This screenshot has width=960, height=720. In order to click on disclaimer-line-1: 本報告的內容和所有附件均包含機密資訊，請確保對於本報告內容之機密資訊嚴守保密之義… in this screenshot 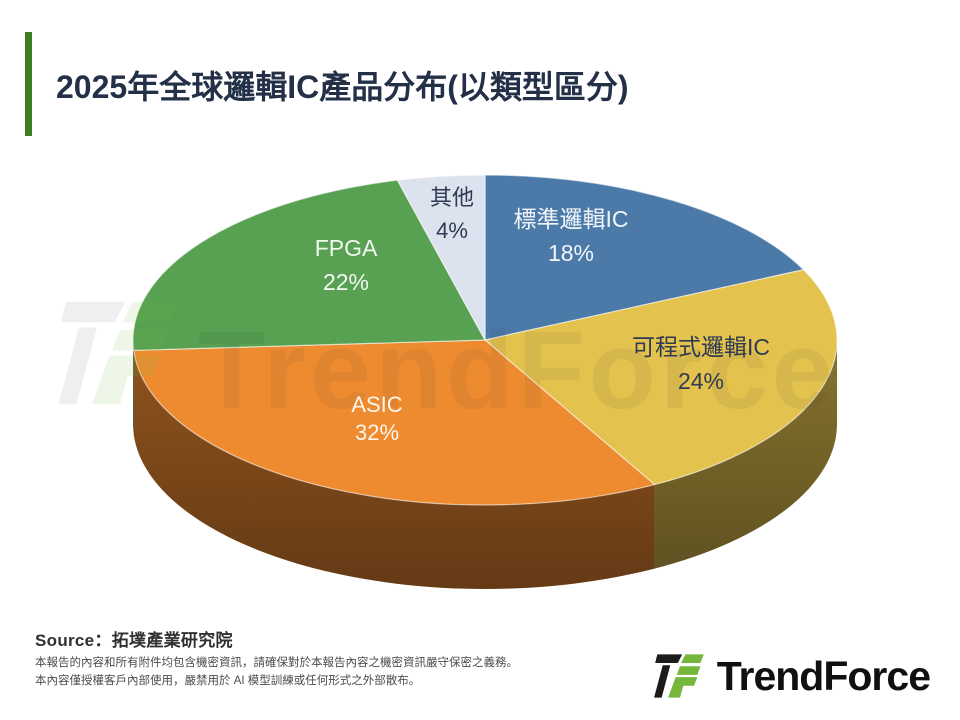, I will do `click(276, 663)`.